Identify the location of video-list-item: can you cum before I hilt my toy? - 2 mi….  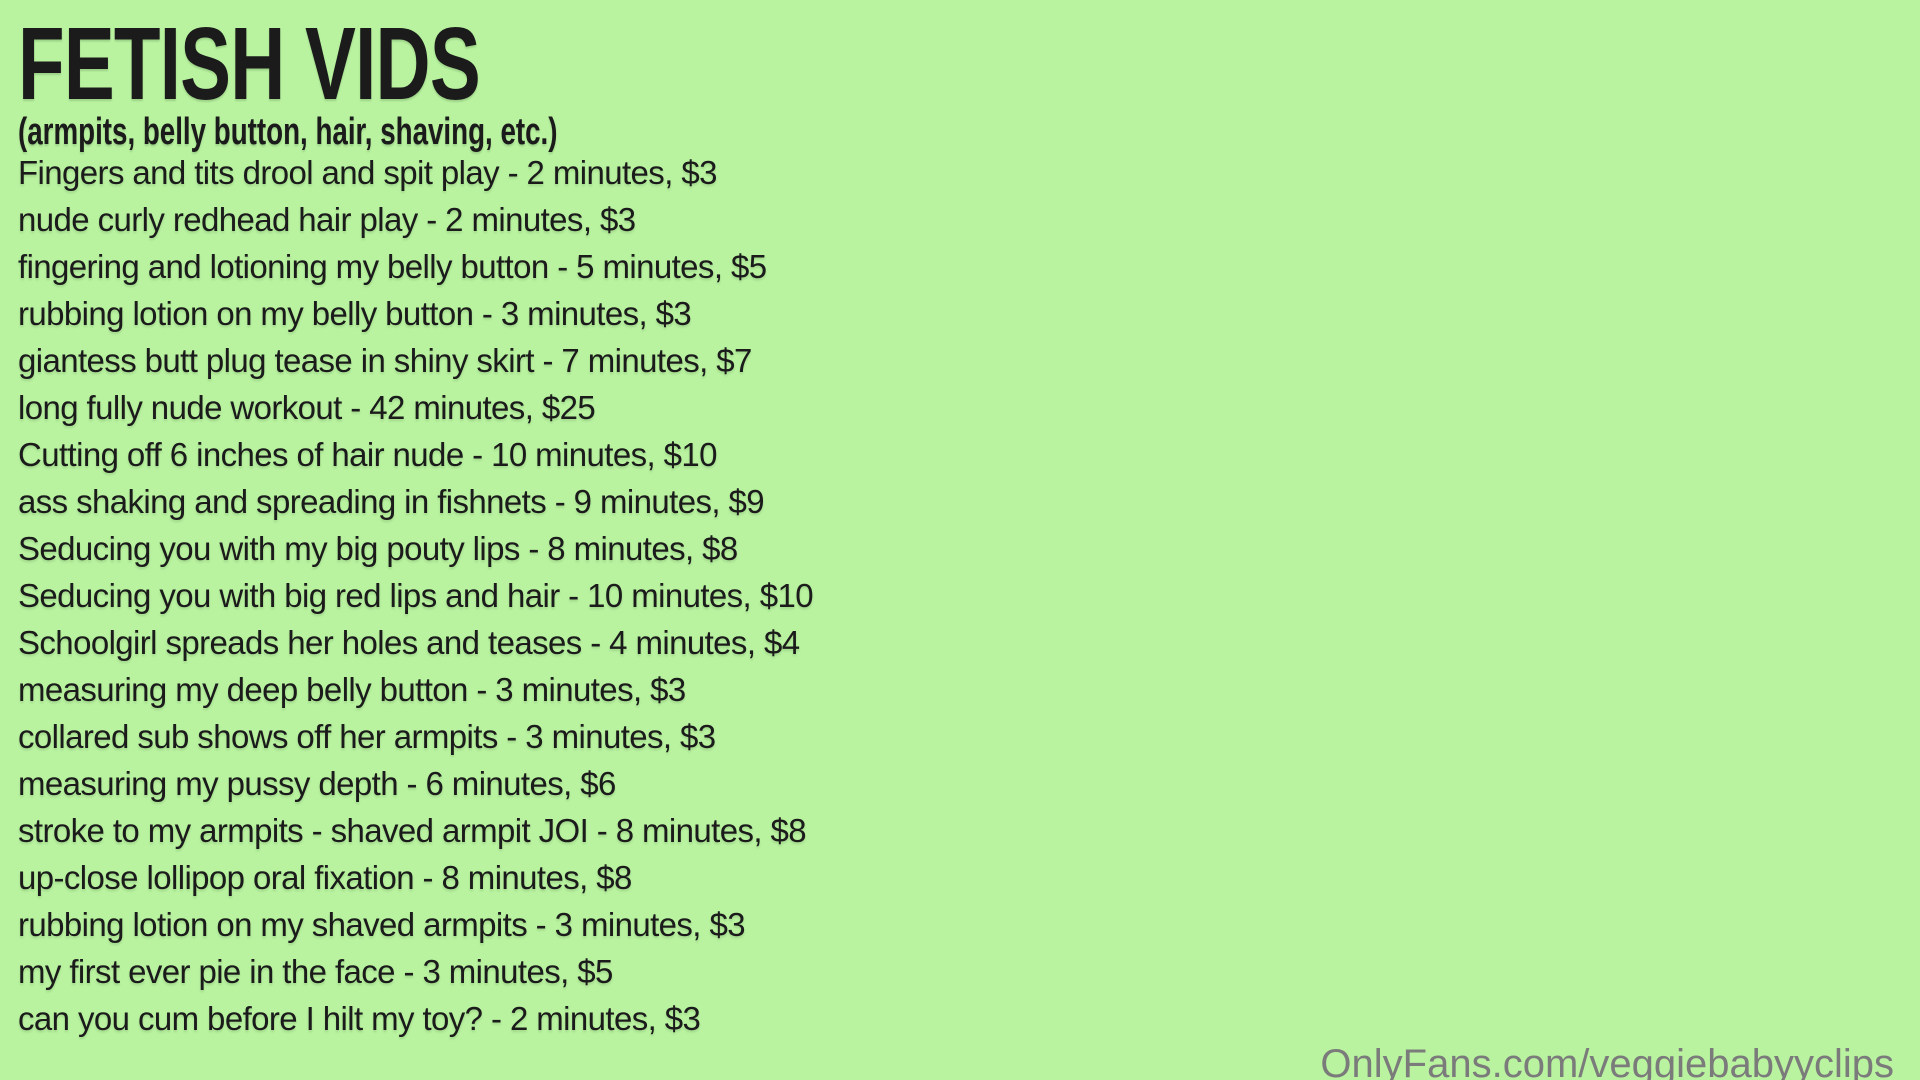
(359, 1018).